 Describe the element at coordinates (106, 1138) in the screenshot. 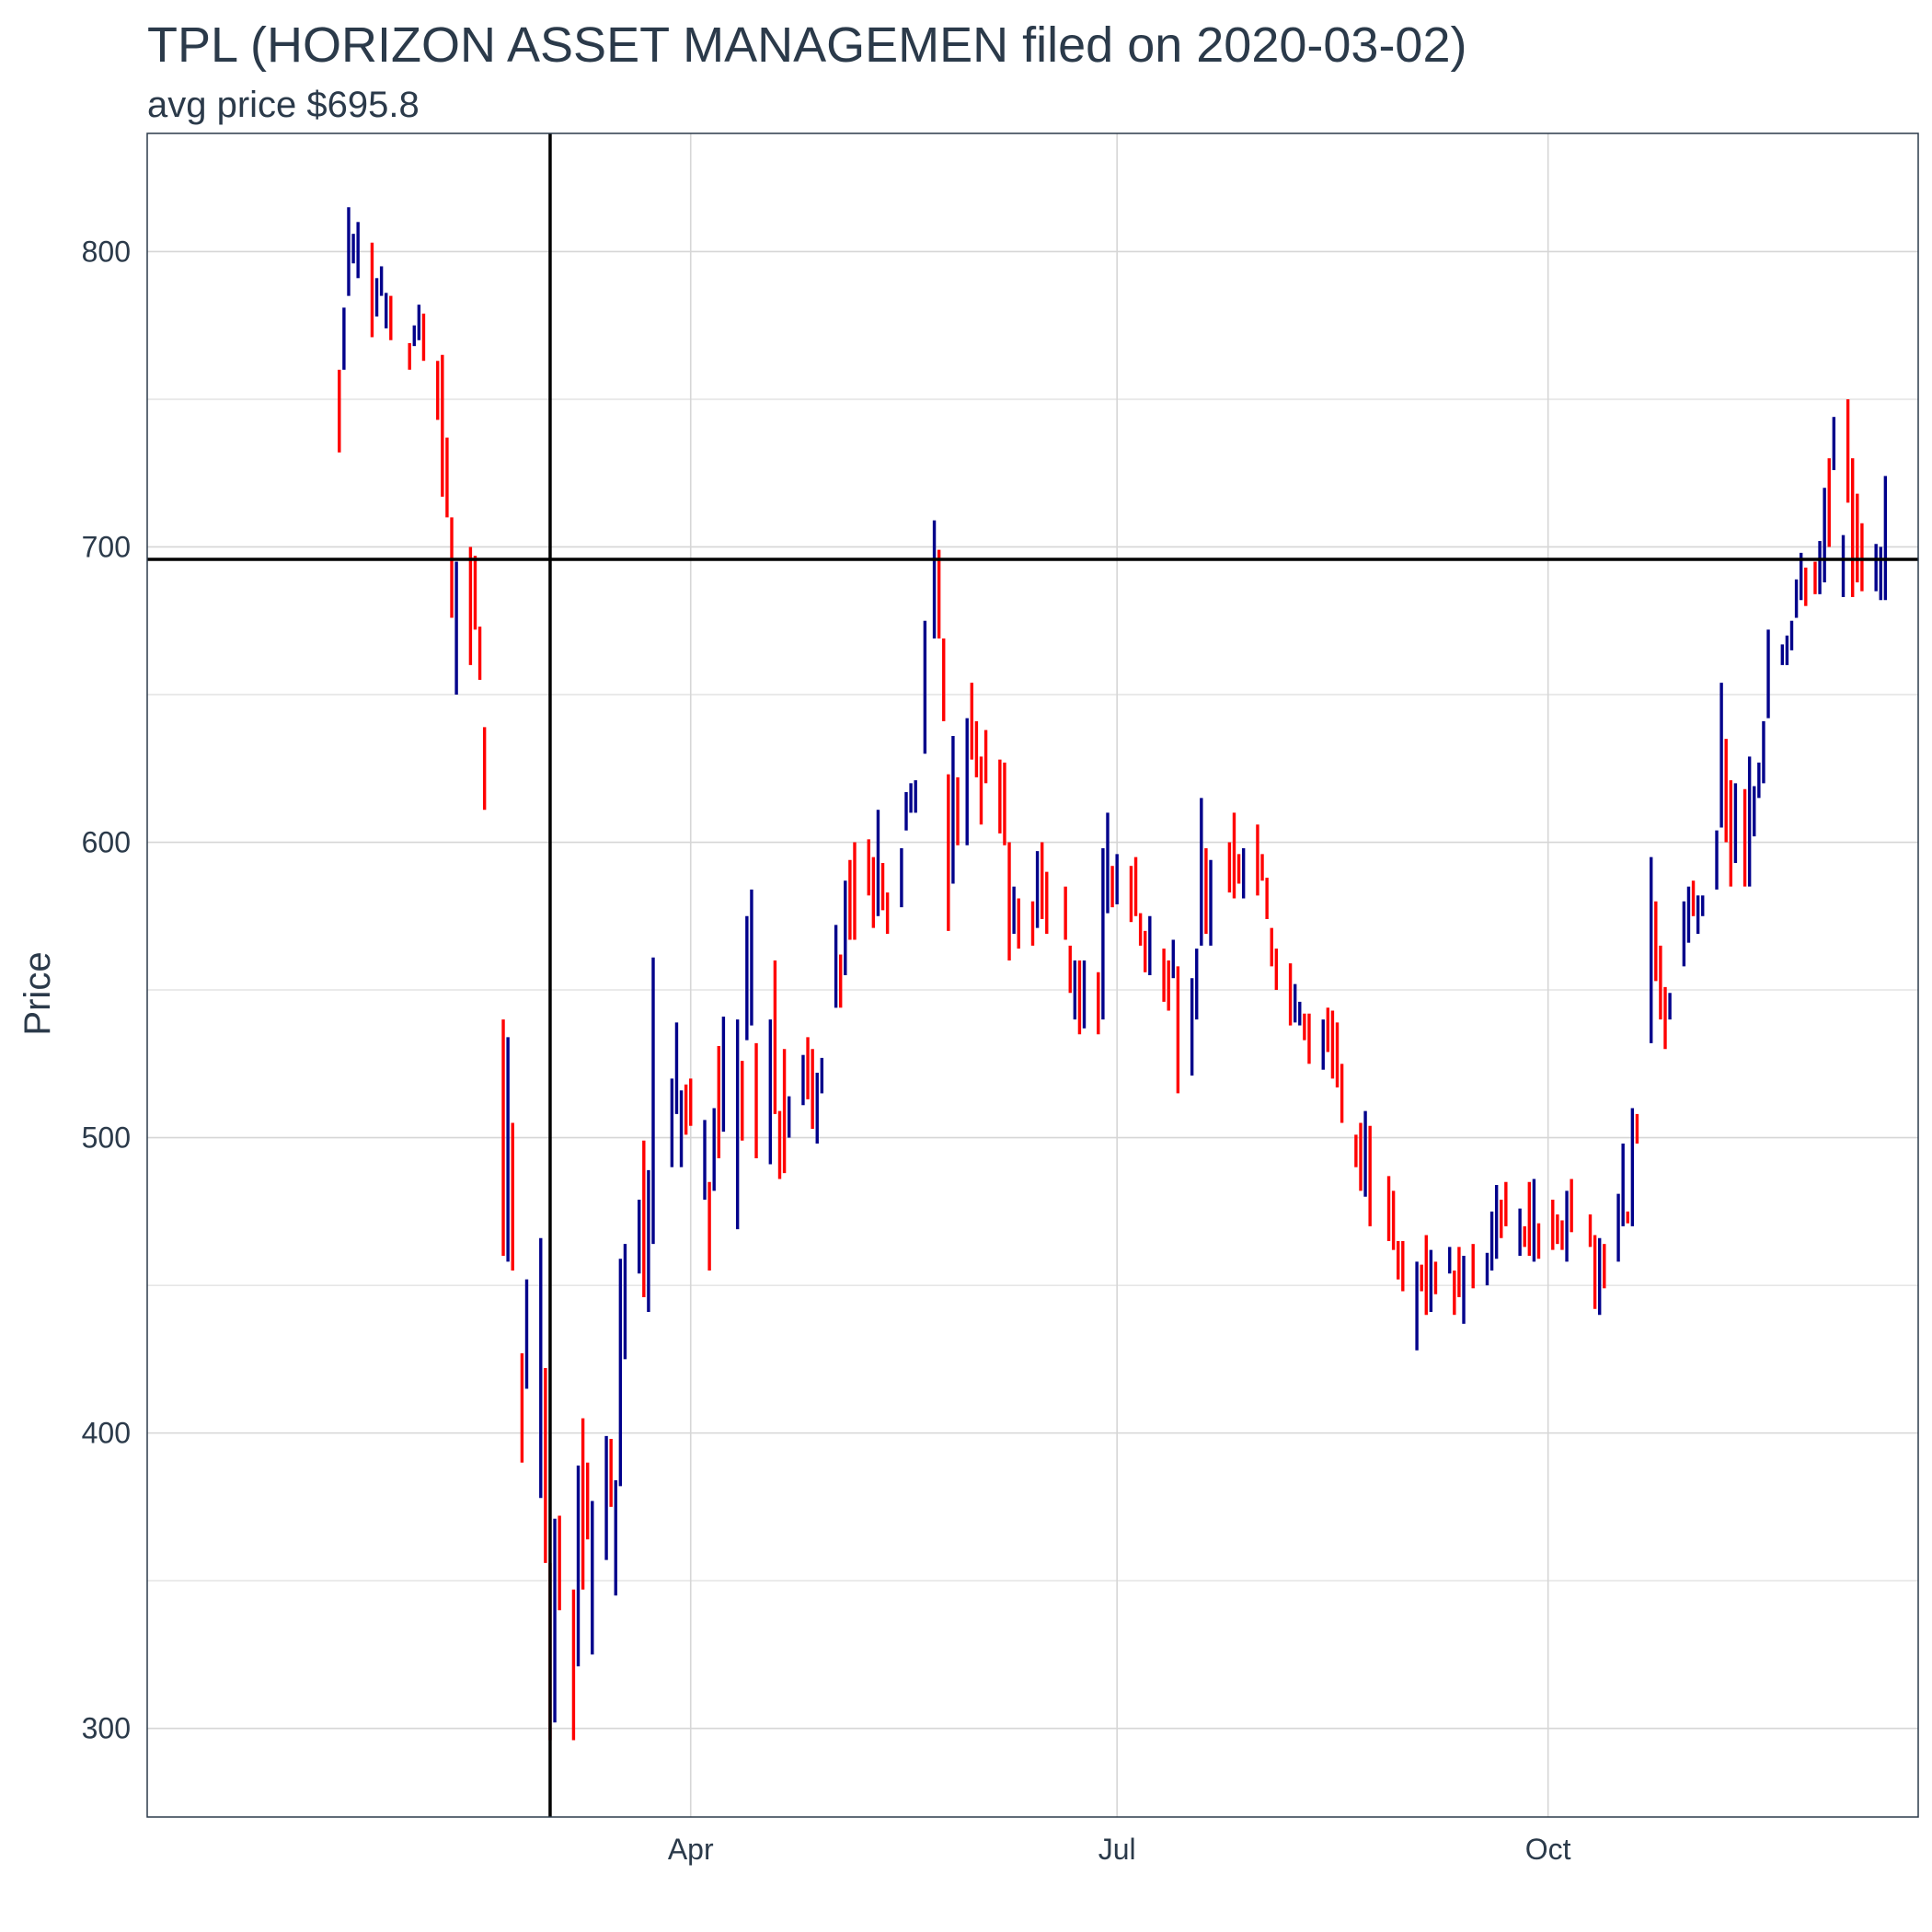

I see `y-tick-label: 500` at that location.